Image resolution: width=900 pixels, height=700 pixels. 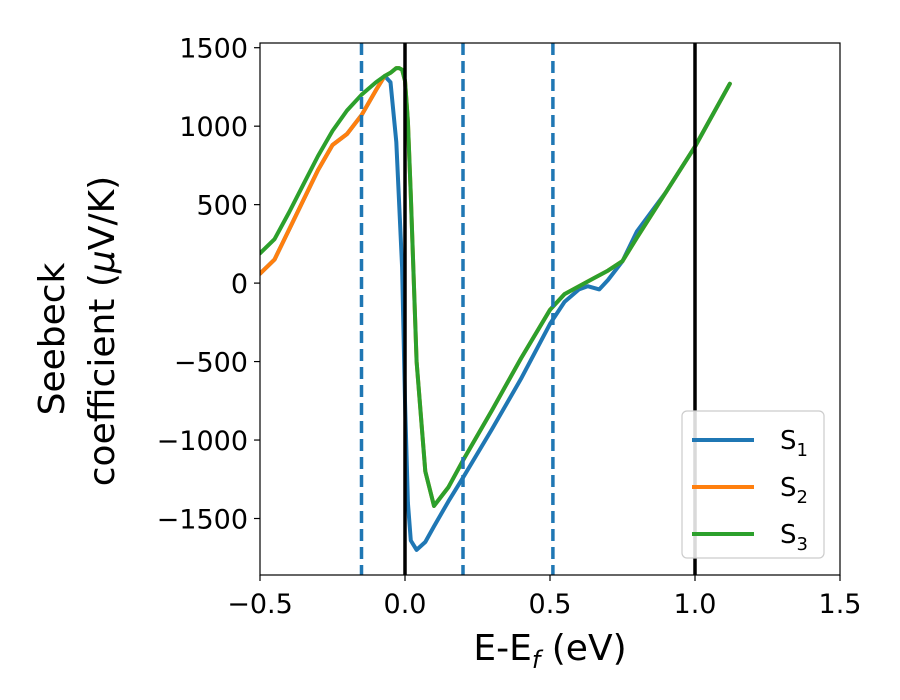 I want to click on x-tick-label: −0.5, so click(x=260, y=604).